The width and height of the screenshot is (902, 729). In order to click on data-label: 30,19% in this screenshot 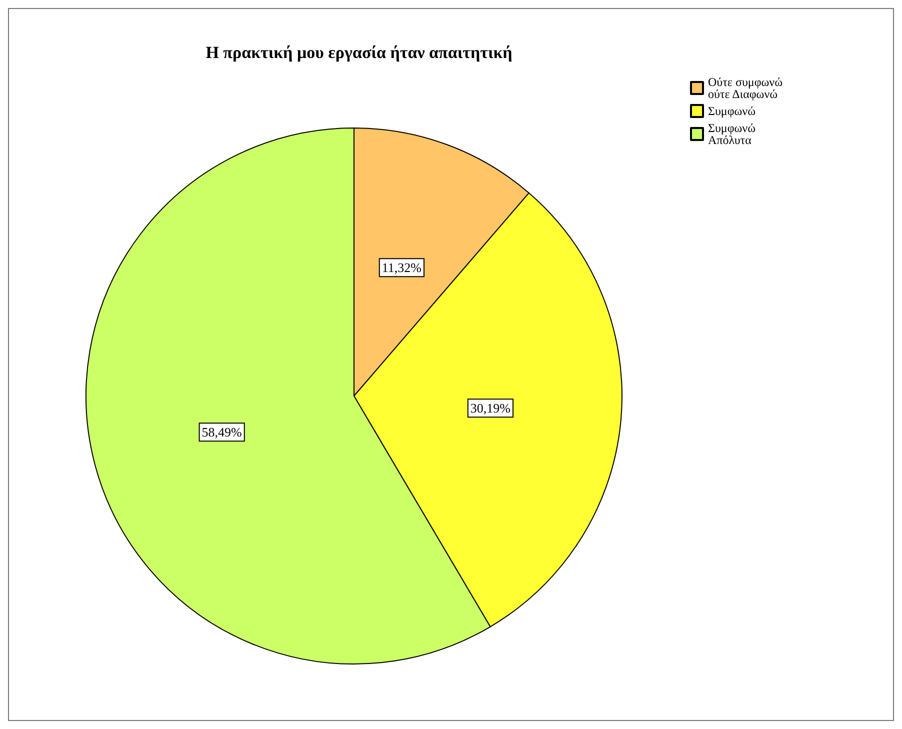, I will do `click(490, 408)`.